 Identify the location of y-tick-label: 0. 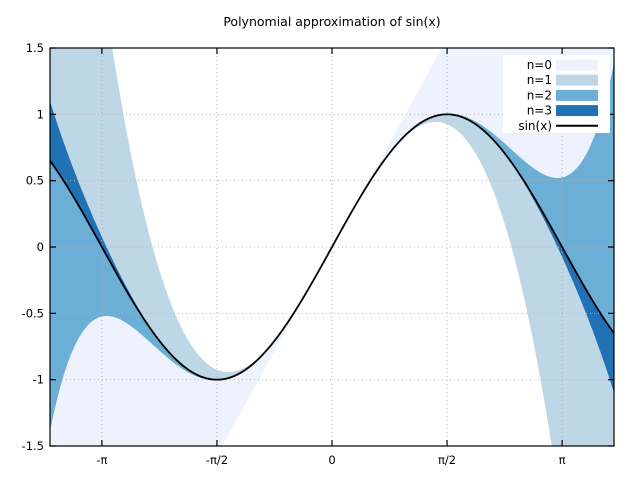
(40, 247).